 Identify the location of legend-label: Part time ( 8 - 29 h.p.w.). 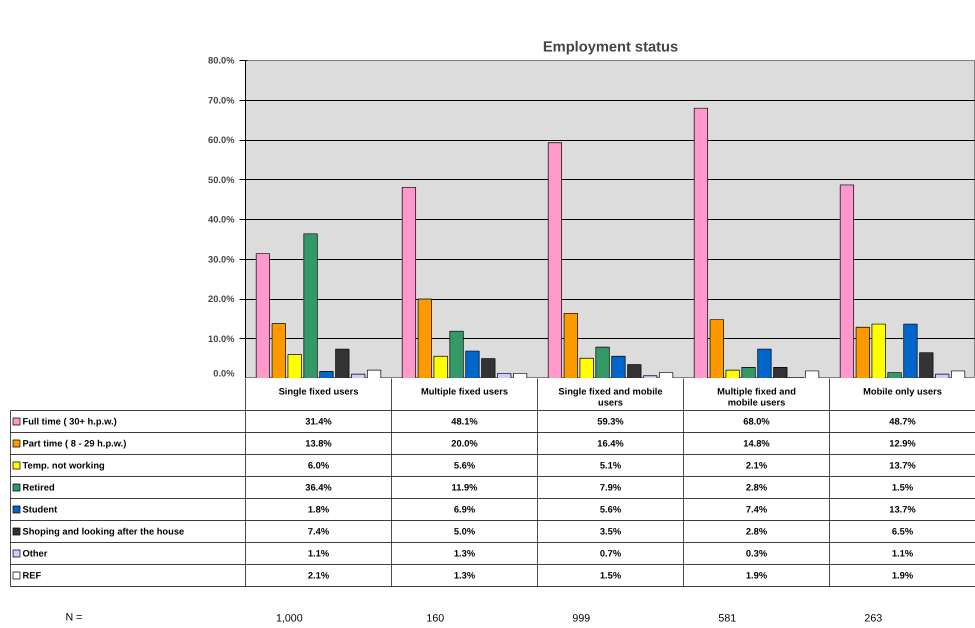
(74, 443).